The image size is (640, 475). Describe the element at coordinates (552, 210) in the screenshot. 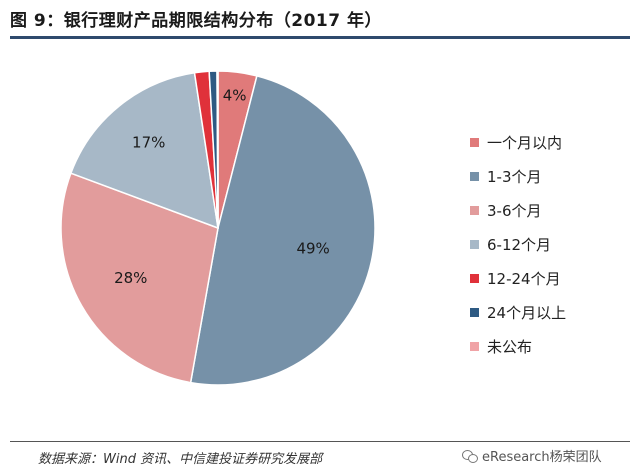

I see `legend-item: 3-6个月` at that location.